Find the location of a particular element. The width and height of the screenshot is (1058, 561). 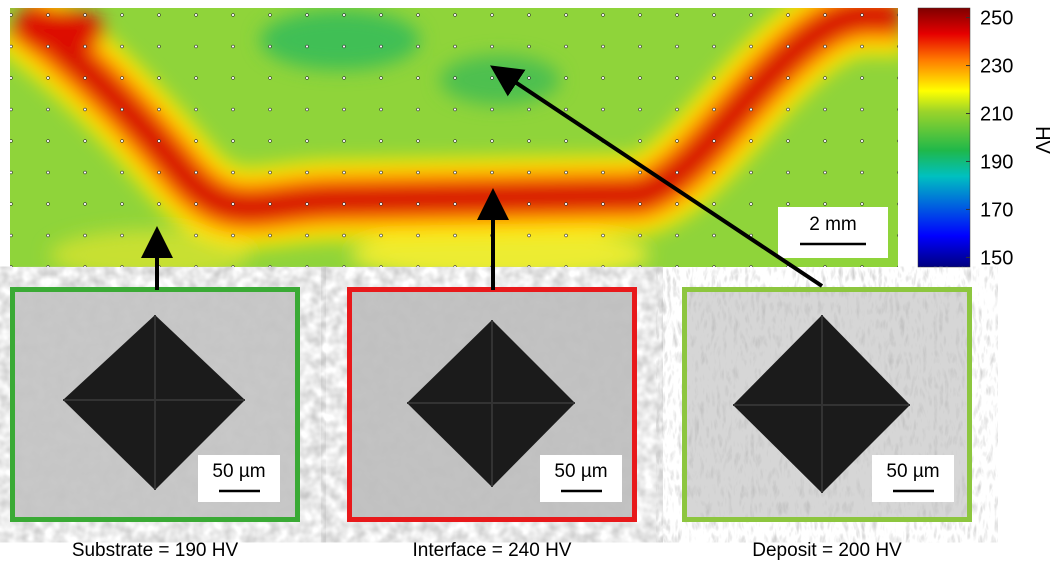

caption: Interface = 240 HV is located at coordinates (492, 550).